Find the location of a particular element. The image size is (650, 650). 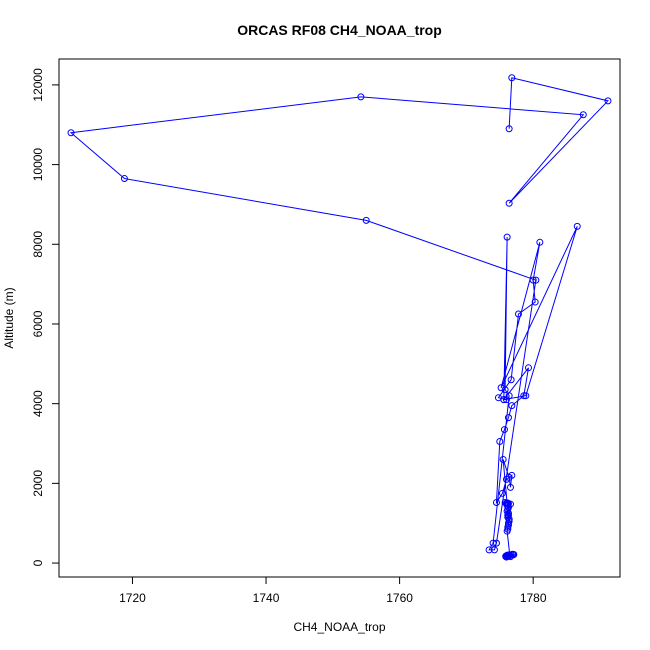

x-tick-label: 1780 is located at coordinates (533, 598).